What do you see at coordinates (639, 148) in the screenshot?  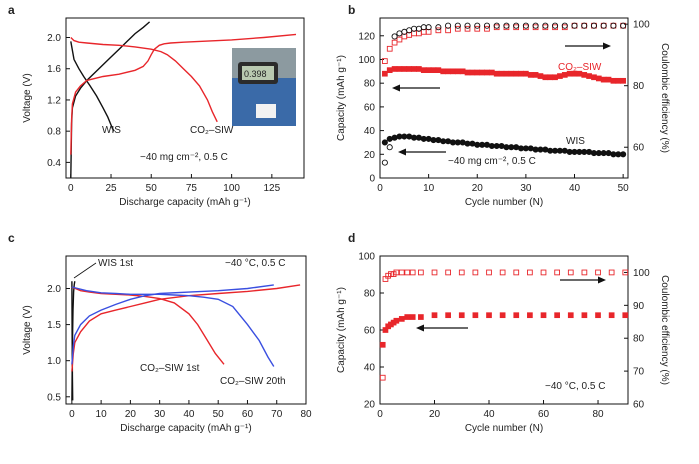 I see `y-right-tick-label: 60` at bounding box center [639, 148].